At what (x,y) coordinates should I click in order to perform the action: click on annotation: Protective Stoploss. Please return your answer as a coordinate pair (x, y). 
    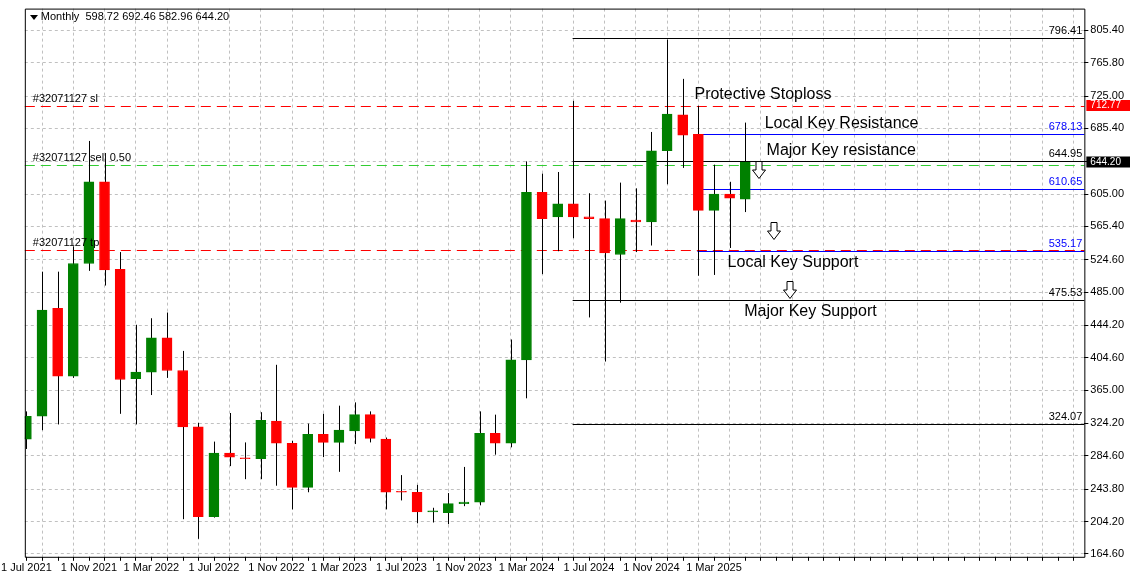
    Looking at the image, I should click on (763, 94).